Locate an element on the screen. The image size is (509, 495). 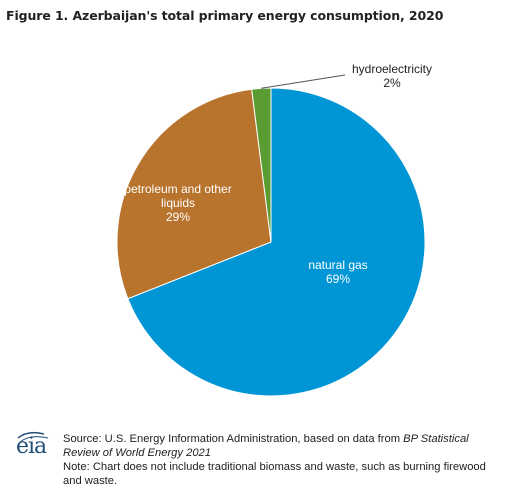
slice-petroleum-and-other-liquids is located at coordinates (194, 194).